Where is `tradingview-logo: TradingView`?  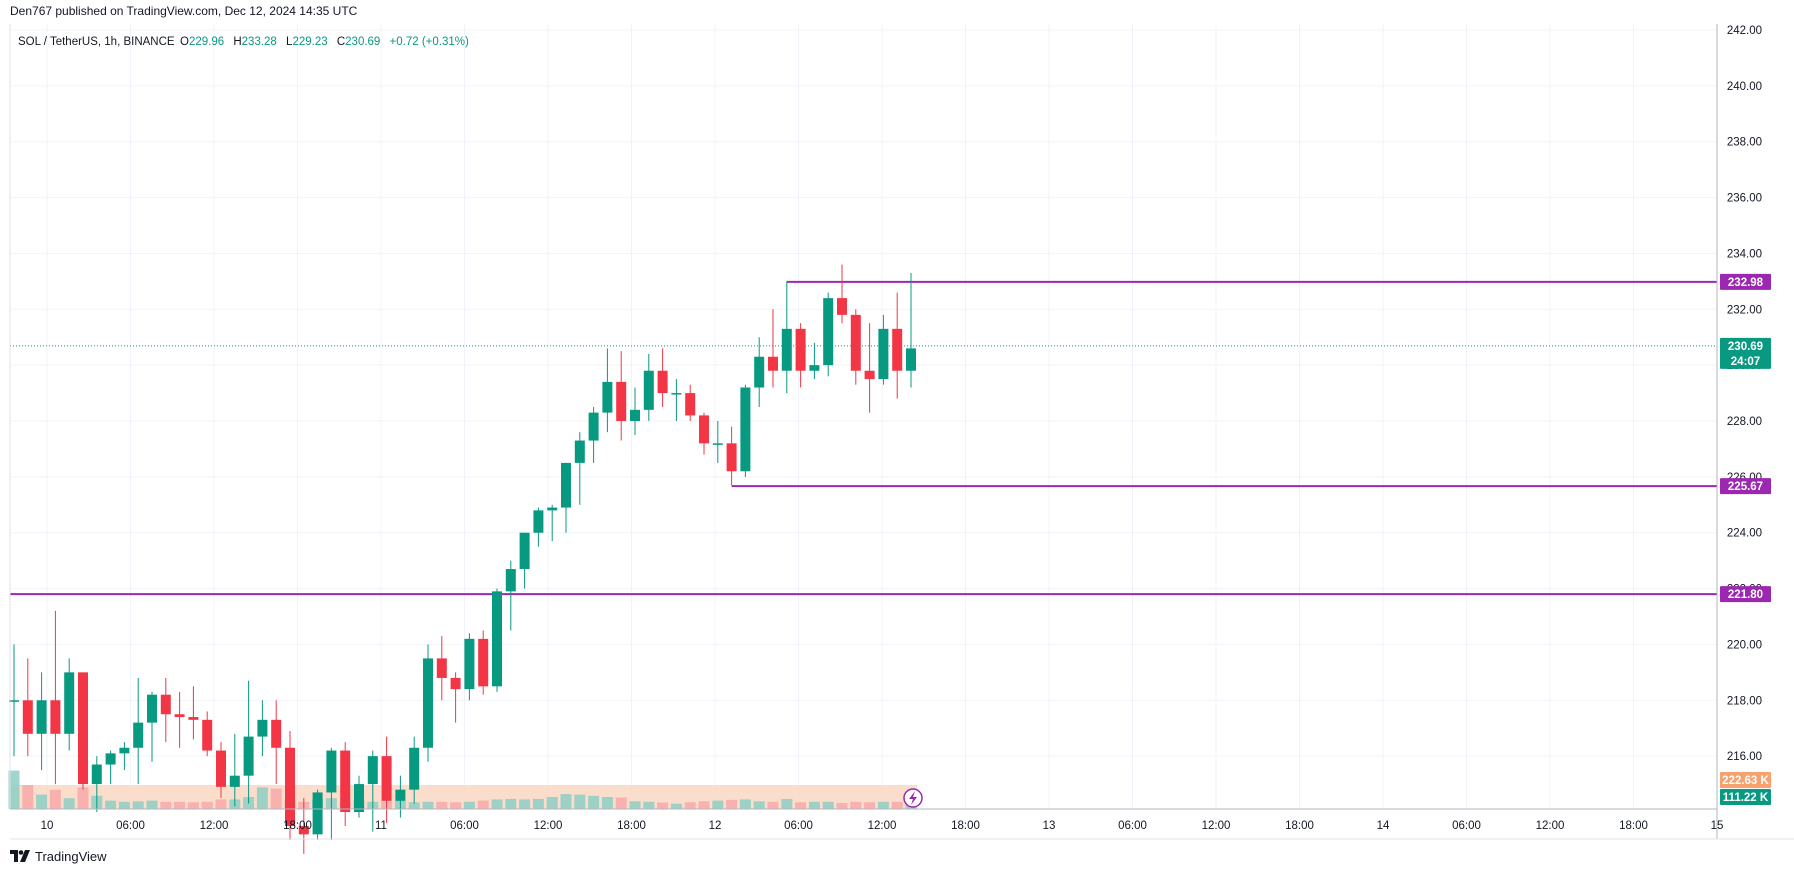 tradingview-logo: TradingView is located at coordinates (58, 856).